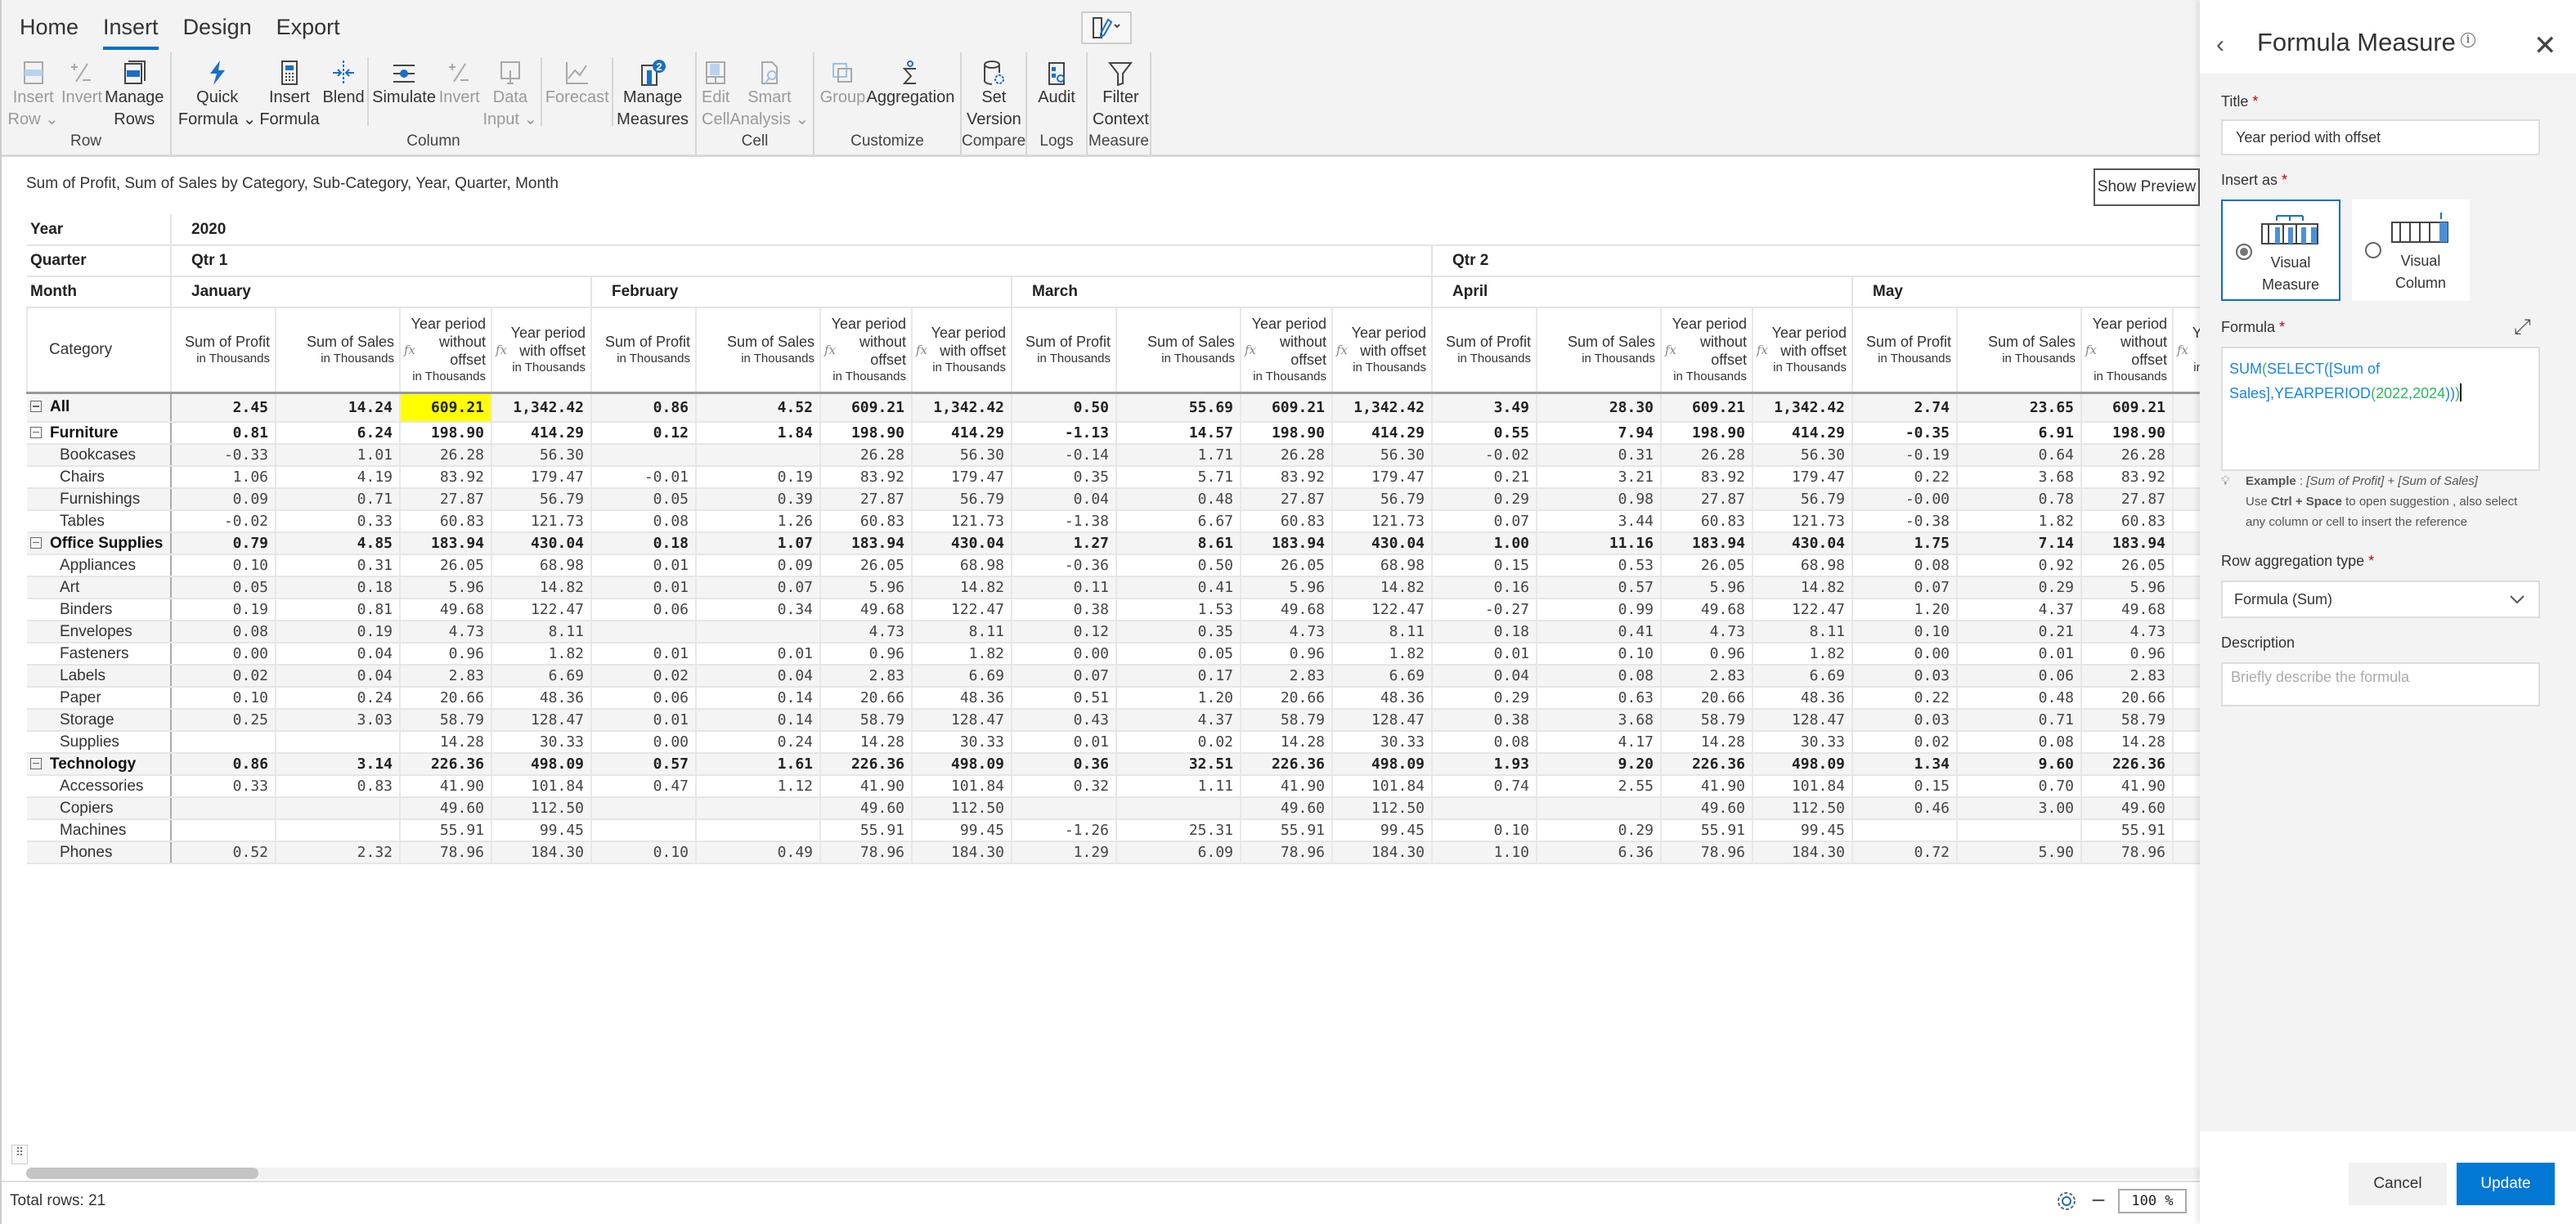 This screenshot has height=1224, width=2576. I want to click on data-cell: 1.61, so click(758, 765).